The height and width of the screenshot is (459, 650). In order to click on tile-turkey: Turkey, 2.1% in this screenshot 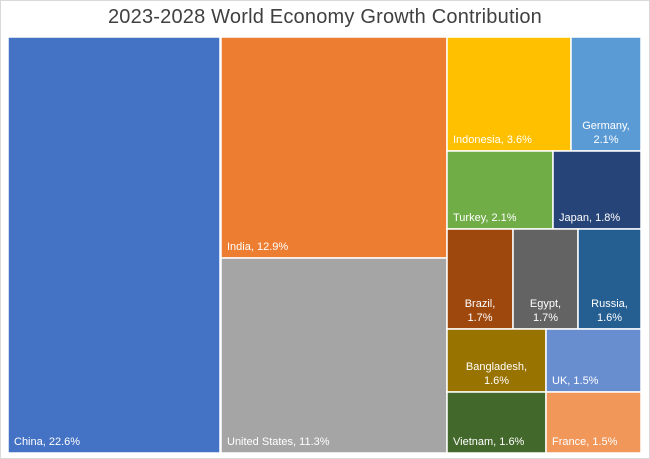, I will do `click(500, 190)`.